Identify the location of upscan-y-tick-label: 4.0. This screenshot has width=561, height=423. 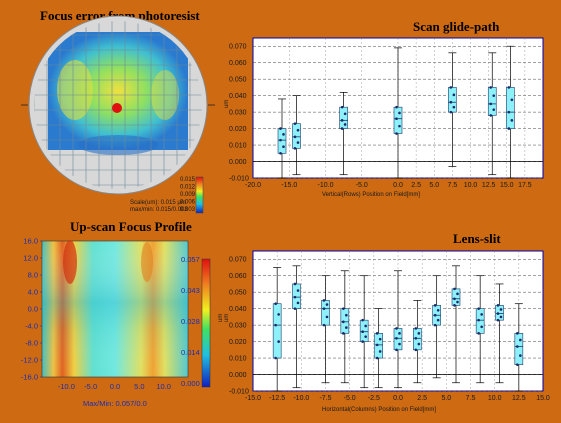
(33, 292).